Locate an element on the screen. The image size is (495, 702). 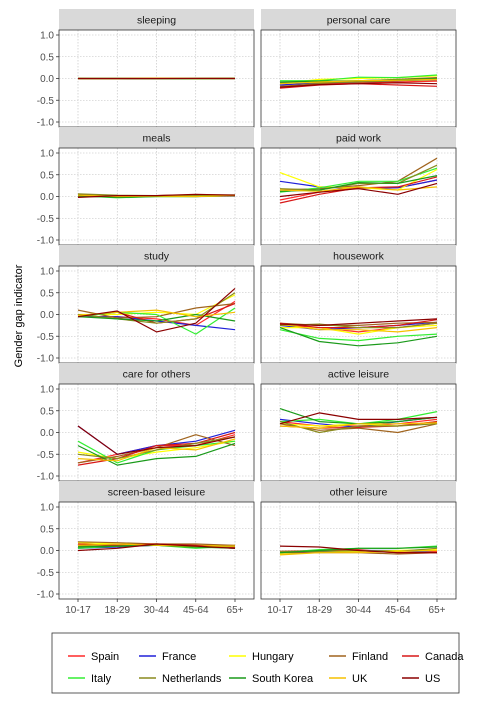
legend-item-finland: Finland is located at coordinates (358, 657).